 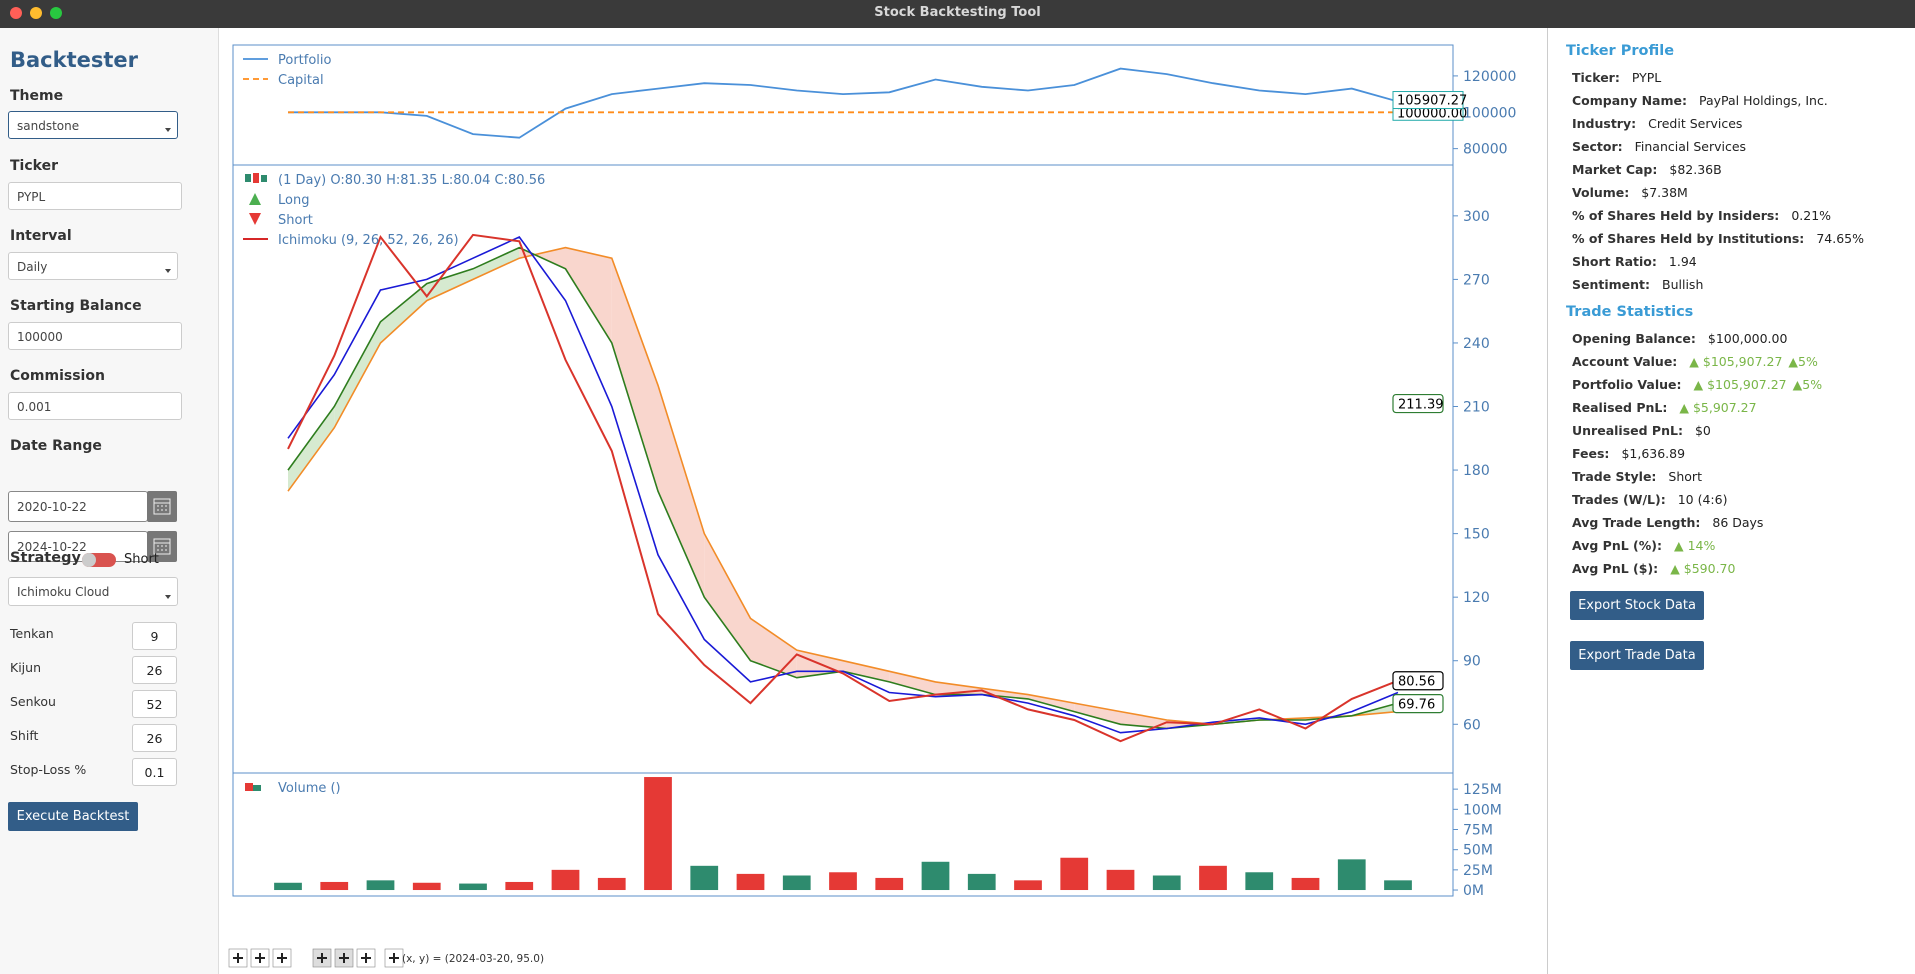 I want to click on field-label: Interval, so click(x=41, y=236).